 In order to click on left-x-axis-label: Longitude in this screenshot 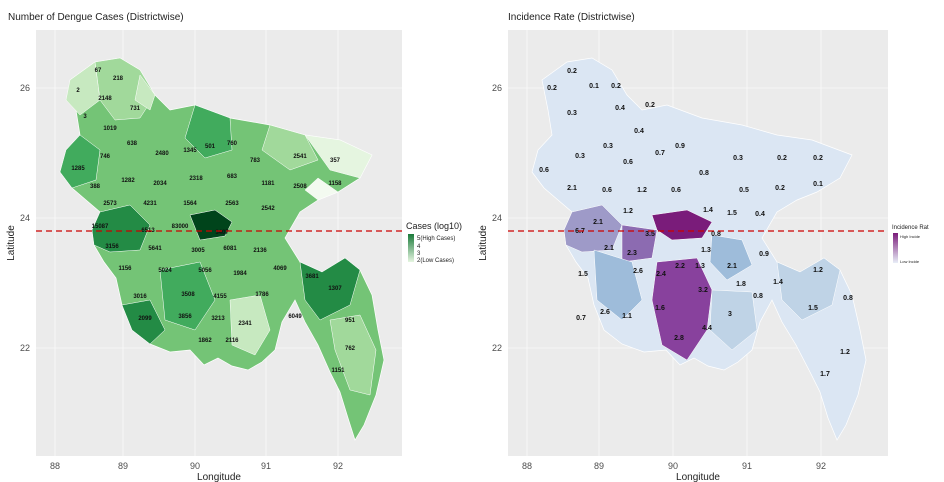, I will do `click(219, 477)`.